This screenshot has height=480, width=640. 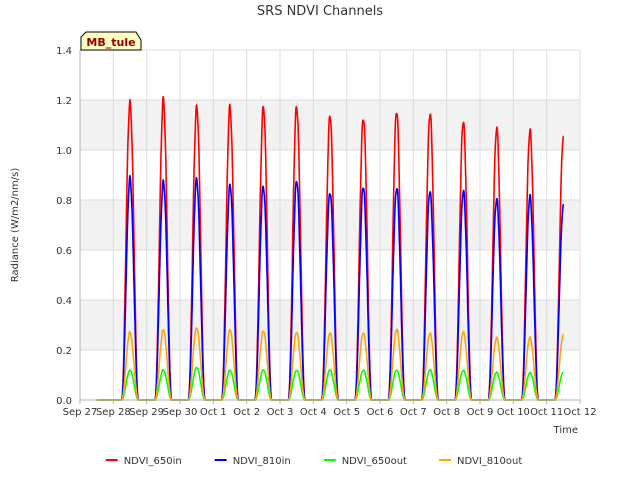 I want to click on legend-label: NDVI_650out, so click(x=374, y=461).